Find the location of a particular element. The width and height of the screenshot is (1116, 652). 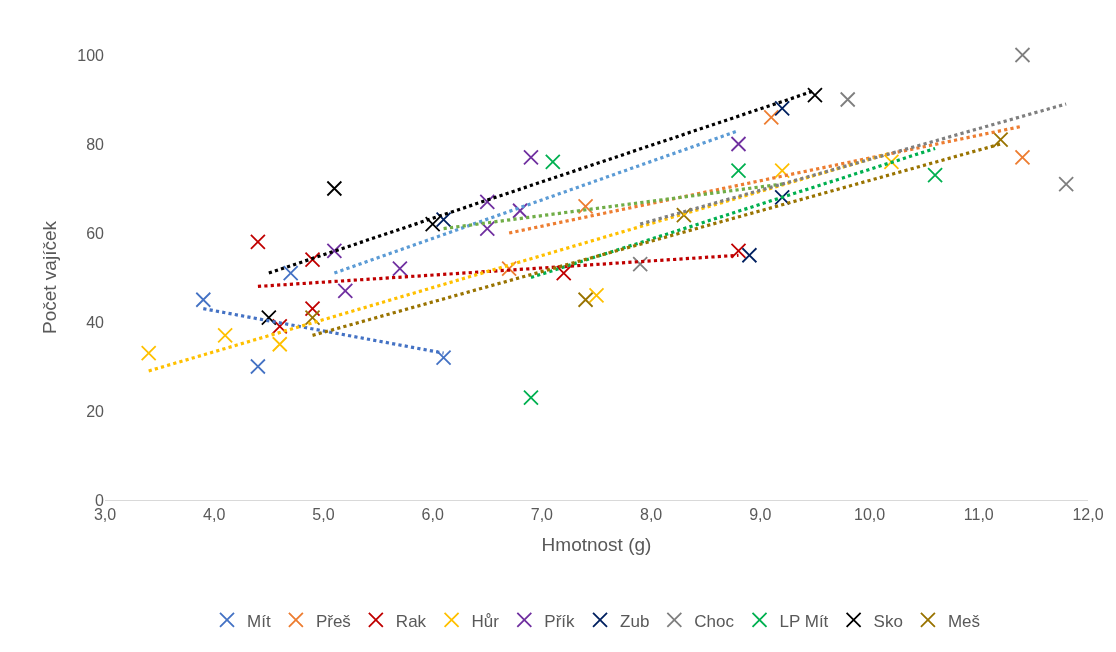

x-tick-label: 7,0 is located at coordinates (542, 515).